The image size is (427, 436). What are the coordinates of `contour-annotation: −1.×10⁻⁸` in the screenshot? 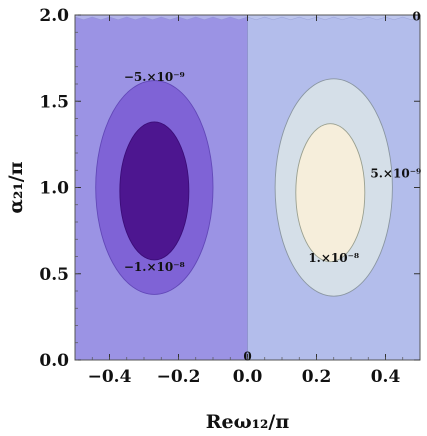 It's located at (154, 267).